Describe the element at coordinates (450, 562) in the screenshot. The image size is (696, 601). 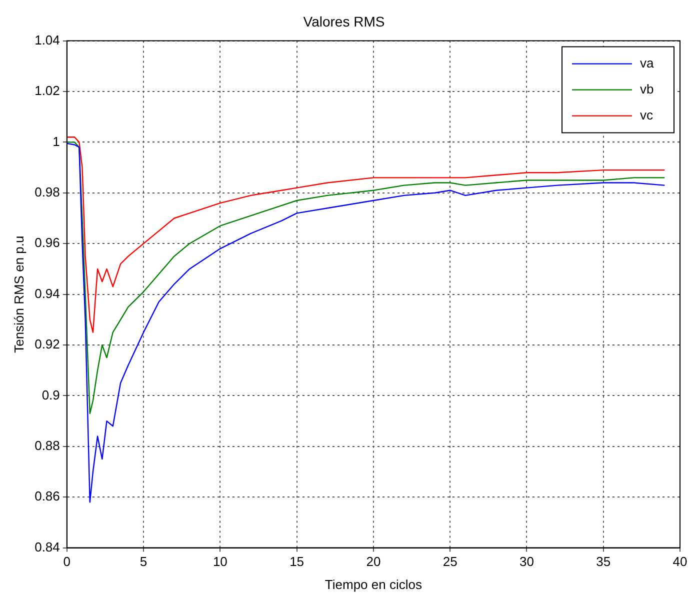
I see `x-tick-label: 25` at that location.